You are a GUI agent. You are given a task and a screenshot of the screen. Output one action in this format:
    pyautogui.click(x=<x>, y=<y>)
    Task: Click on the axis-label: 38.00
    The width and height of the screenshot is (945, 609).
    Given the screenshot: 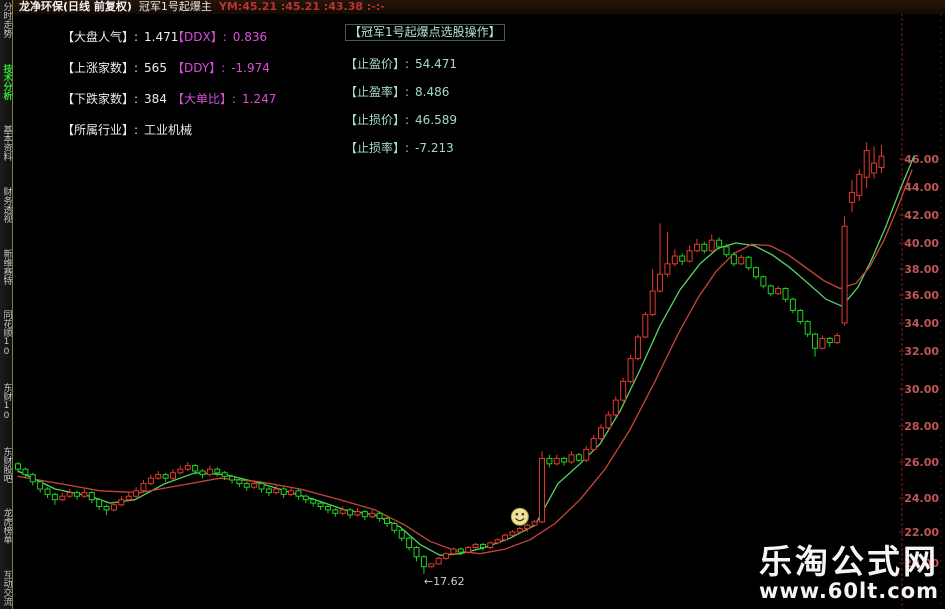 What is the action you would take?
    pyautogui.click(x=921, y=269)
    